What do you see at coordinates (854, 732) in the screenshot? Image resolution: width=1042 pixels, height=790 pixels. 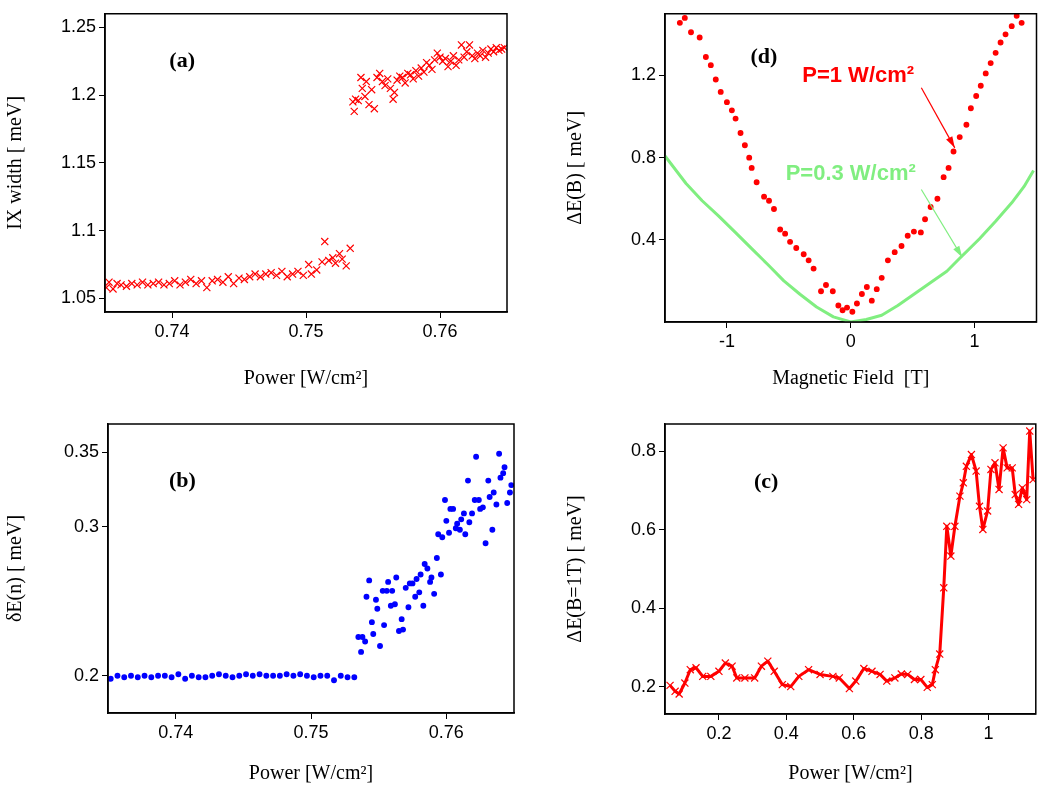 I see `x-tick-label: 0.6` at bounding box center [854, 732].